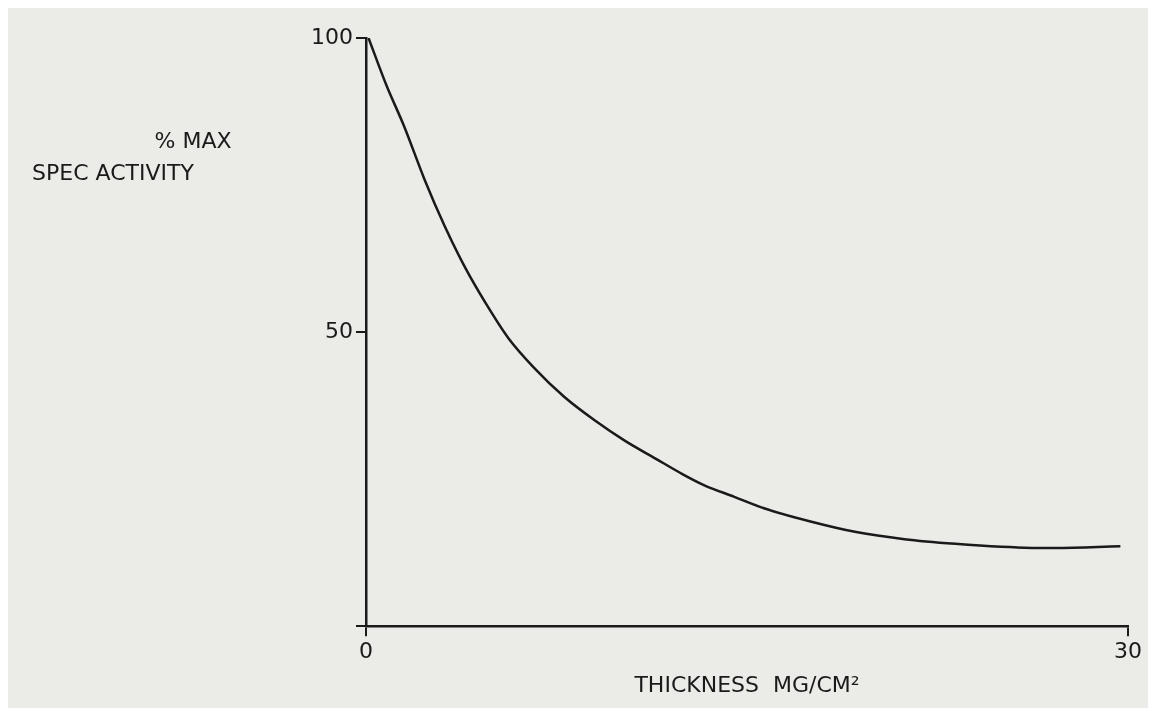 Image resolution: width=1156 pixels, height=718 pixels. Describe the element at coordinates (338, 330) in the screenshot. I see `y-tick-label: 50` at that location.